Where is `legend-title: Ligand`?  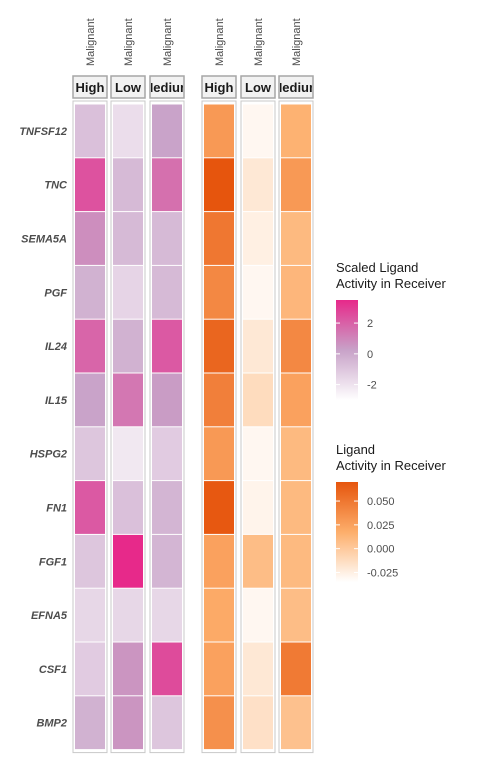
legend-title: Ligand is located at coordinates (355, 449).